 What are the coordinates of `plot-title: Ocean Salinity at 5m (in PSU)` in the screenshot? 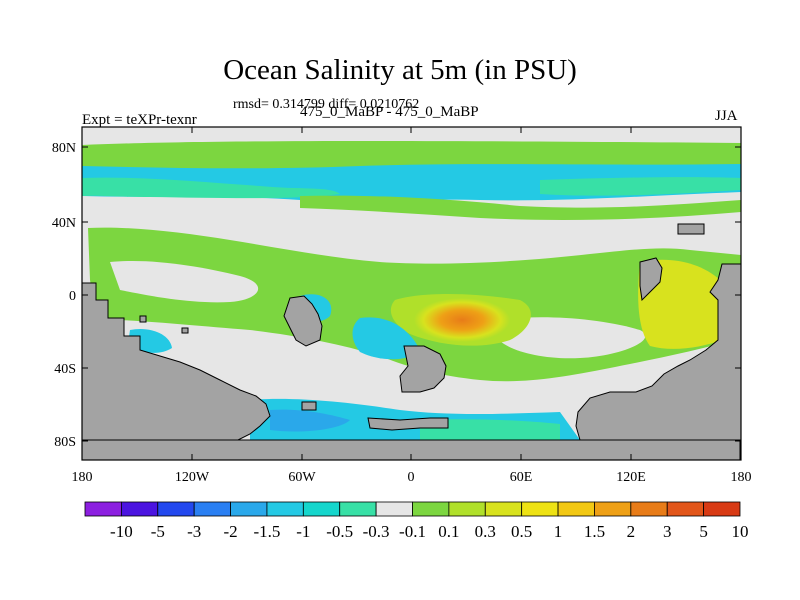 It's located at (400, 70).